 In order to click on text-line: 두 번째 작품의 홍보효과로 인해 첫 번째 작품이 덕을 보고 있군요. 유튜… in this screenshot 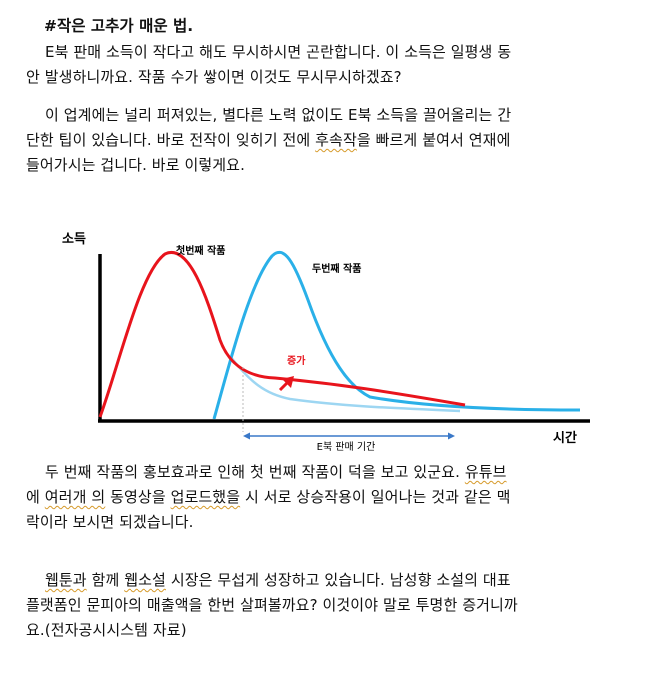, I will do `click(332, 472)`.